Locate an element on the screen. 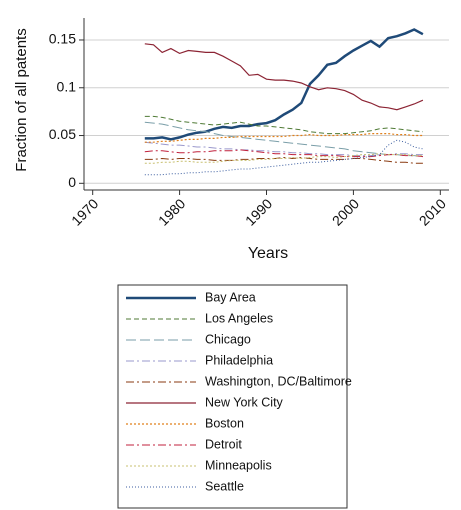 Image resolution: width=461 pixels, height=510 pixels. y-tick-label: 0 is located at coordinates (72, 182).